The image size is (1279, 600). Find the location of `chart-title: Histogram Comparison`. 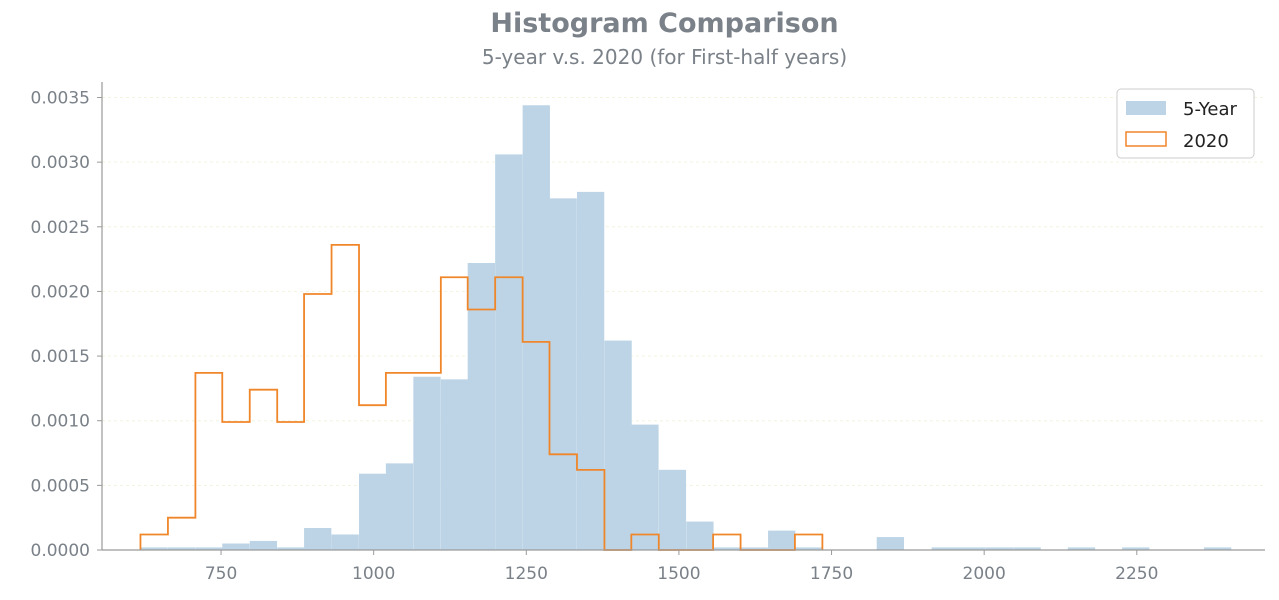

chart-title: Histogram Comparison is located at coordinates (664, 23).